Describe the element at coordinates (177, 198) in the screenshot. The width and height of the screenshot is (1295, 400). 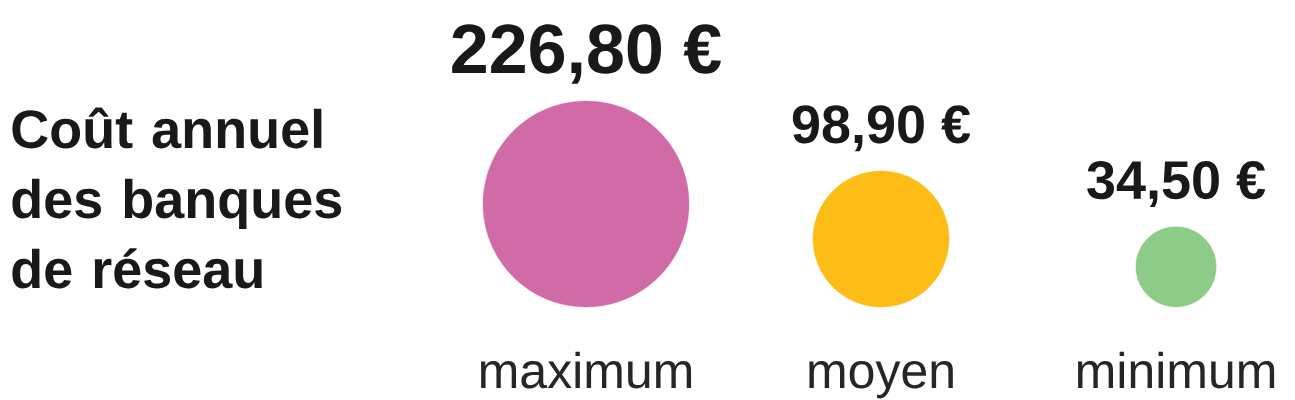
I see `text: Coût annuel des banques de réseau` at that location.